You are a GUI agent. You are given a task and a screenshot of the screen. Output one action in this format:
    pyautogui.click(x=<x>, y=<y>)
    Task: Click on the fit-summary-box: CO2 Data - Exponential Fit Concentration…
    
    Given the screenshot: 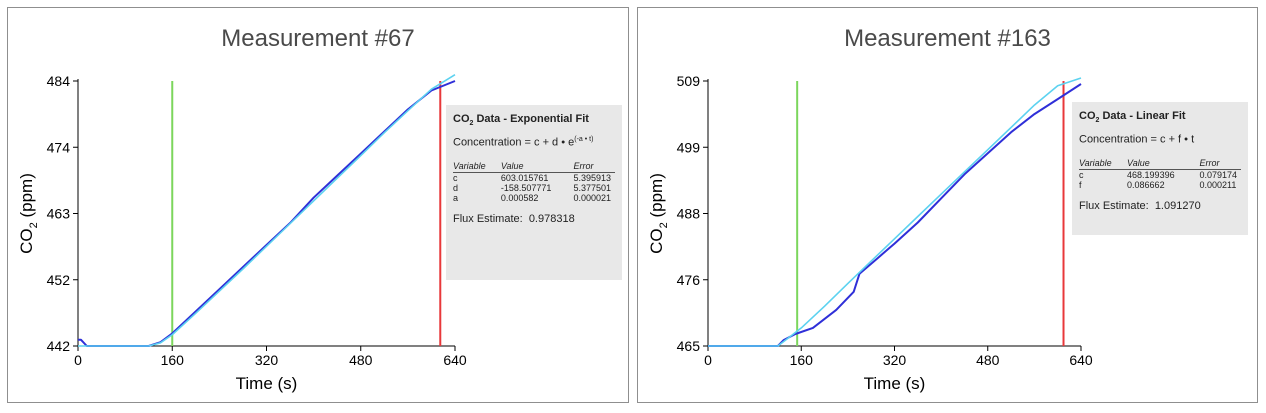 What is the action you would take?
    pyautogui.click(x=534, y=192)
    